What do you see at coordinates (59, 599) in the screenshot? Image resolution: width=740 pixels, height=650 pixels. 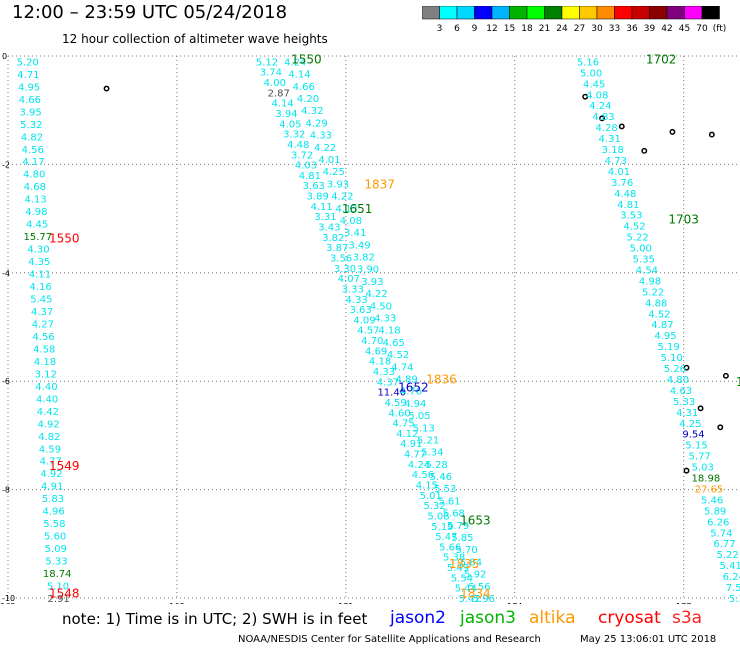 I see `swh-value-label: 2.91` at bounding box center [59, 599].